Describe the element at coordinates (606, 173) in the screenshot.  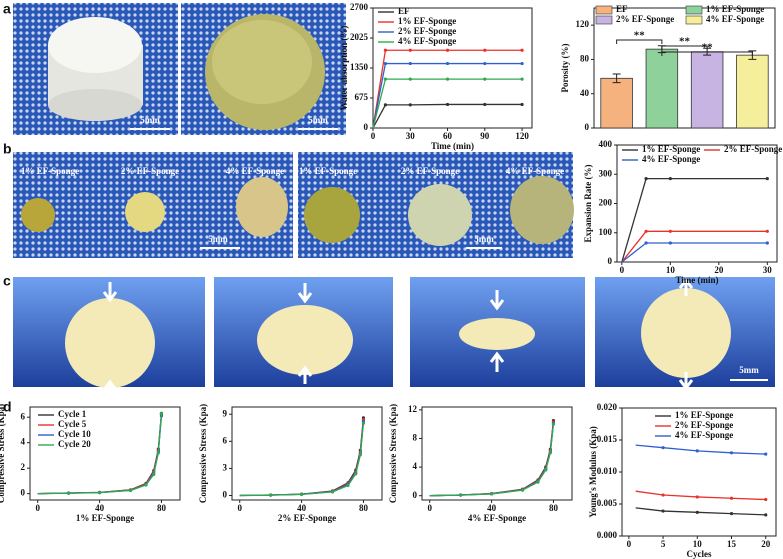
I see `y-tick-label: 300` at that location.